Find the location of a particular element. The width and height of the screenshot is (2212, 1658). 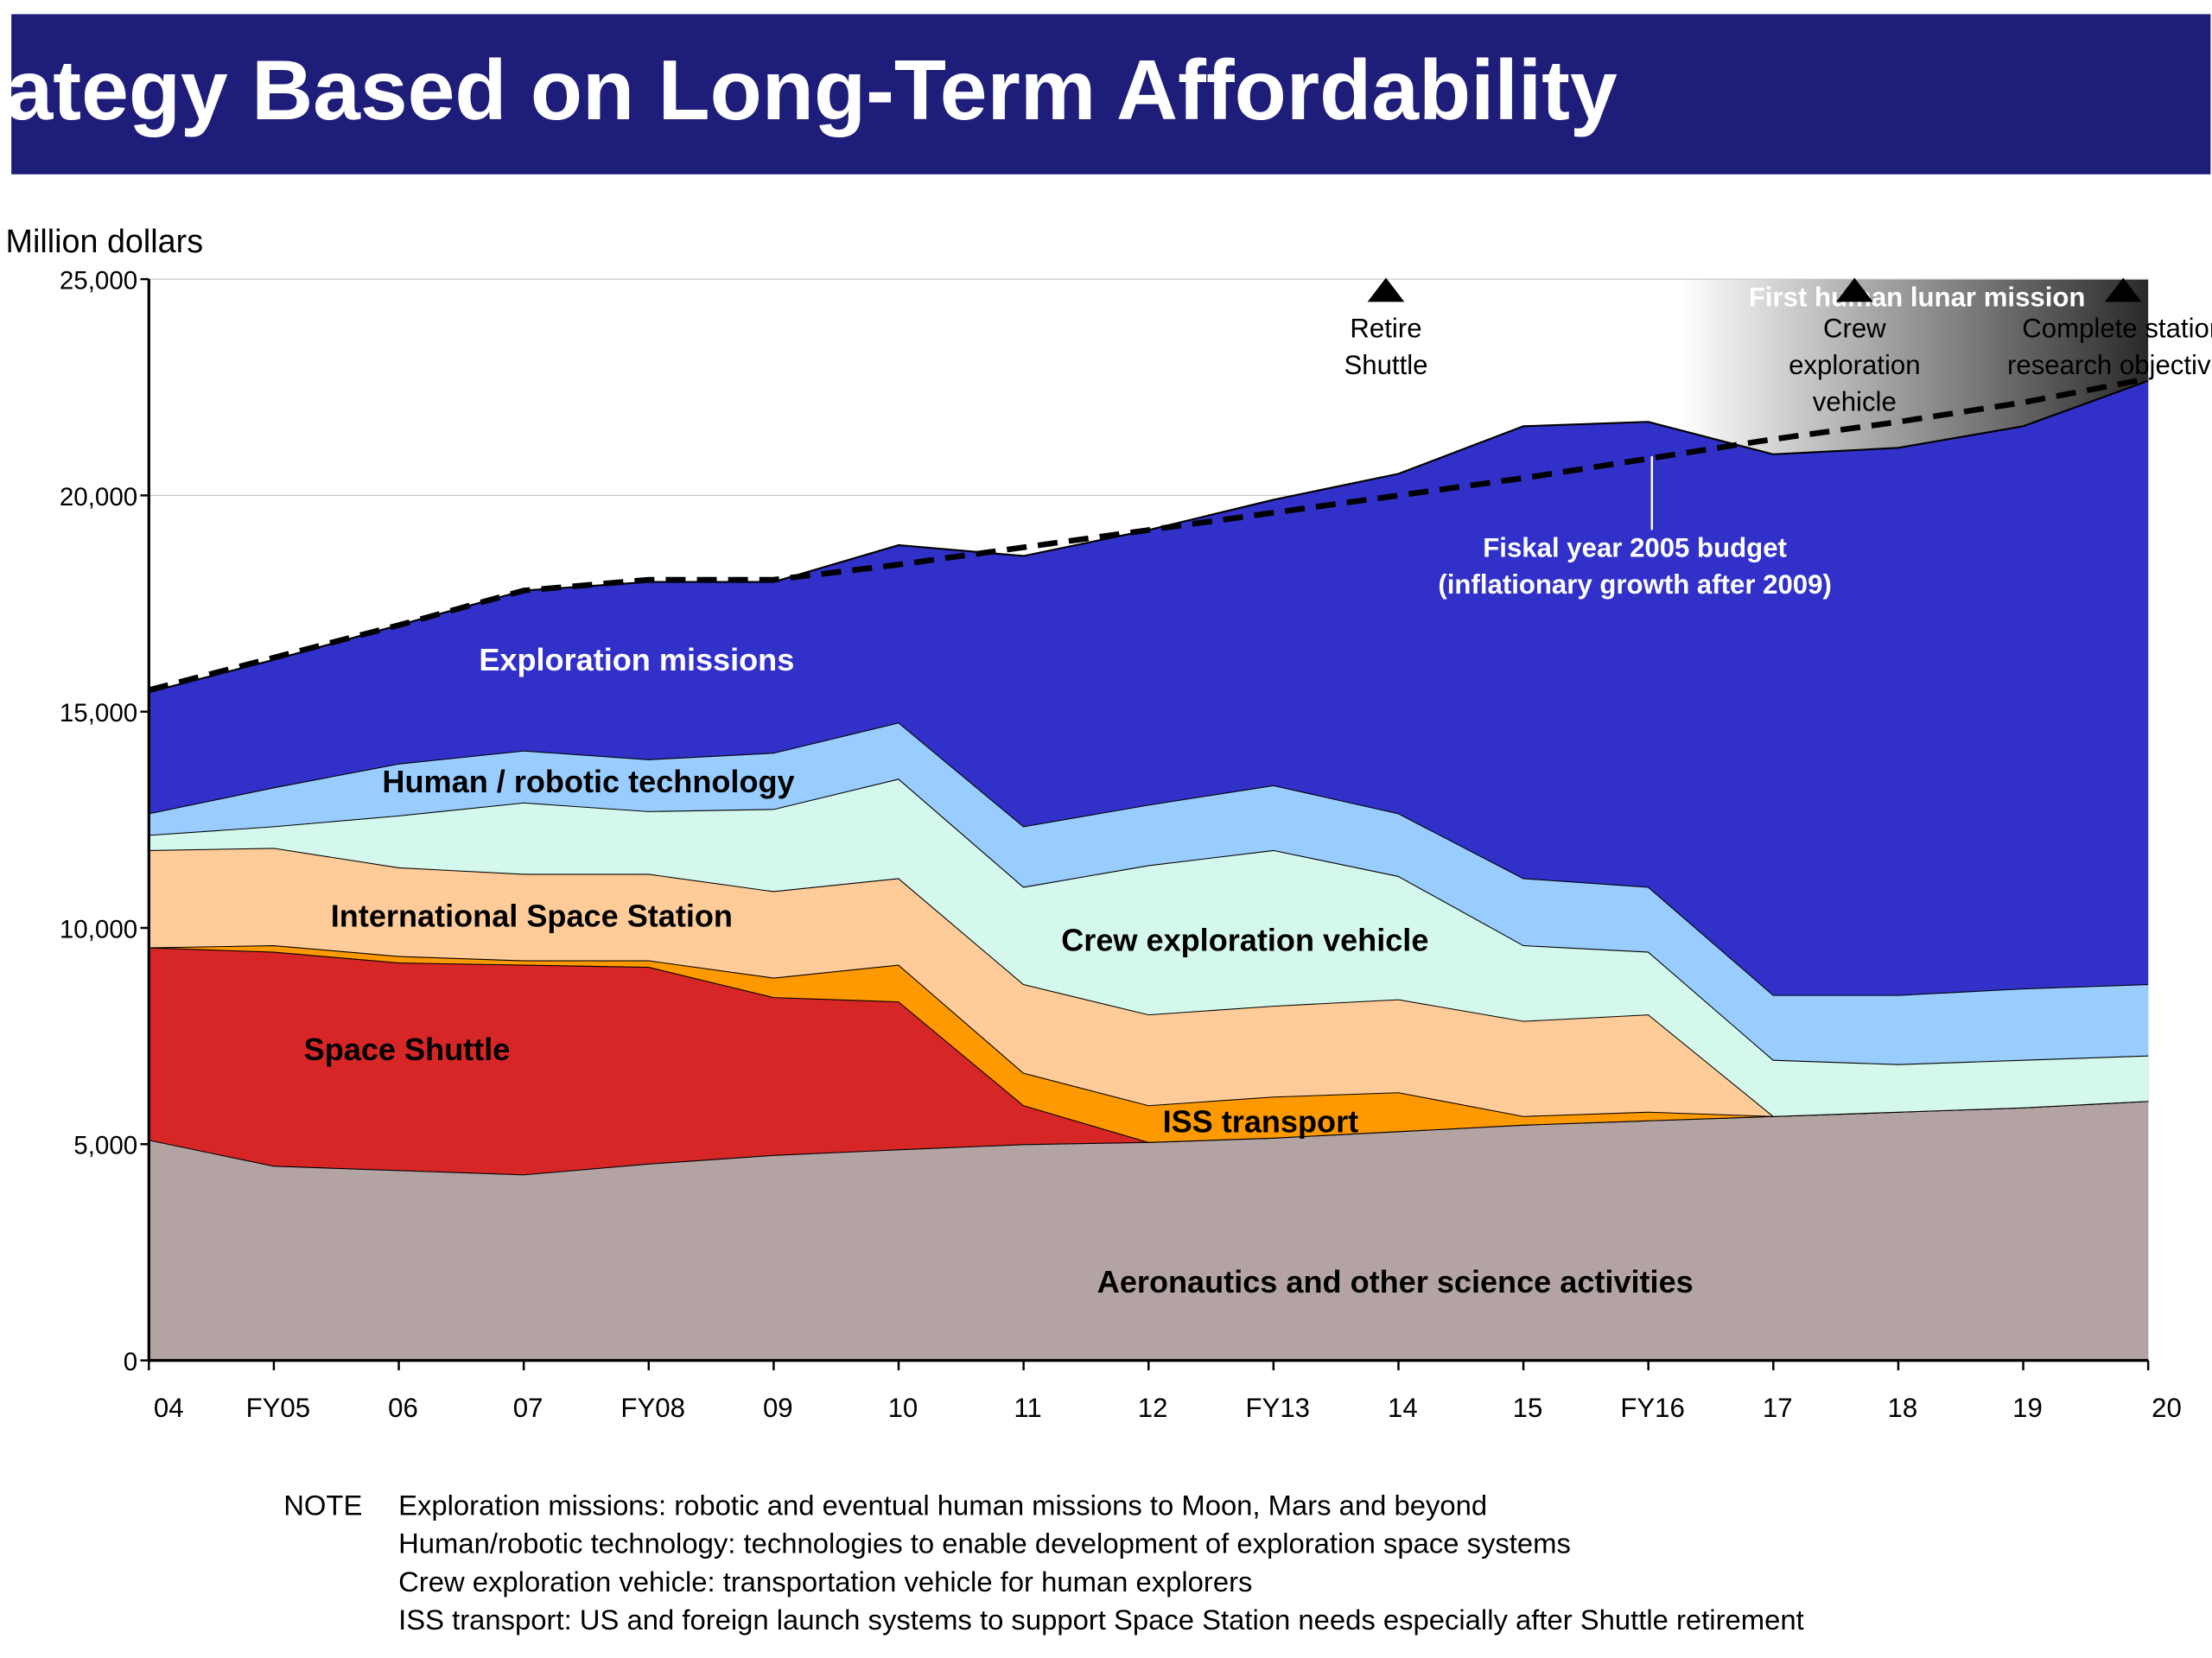

y-tick-label: 0 is located at coordinates (130, 1362).